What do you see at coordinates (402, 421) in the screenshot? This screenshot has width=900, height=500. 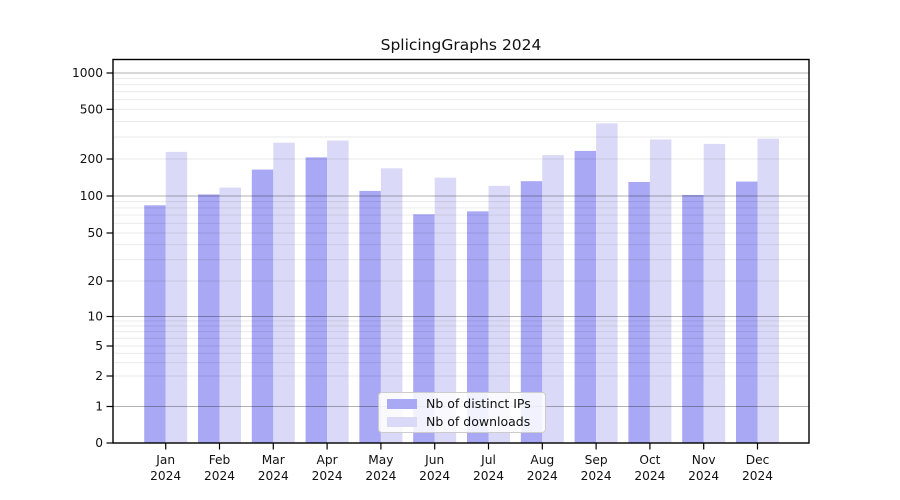 I see `legend-swatch-downloads` at bounding box center [402, 421].